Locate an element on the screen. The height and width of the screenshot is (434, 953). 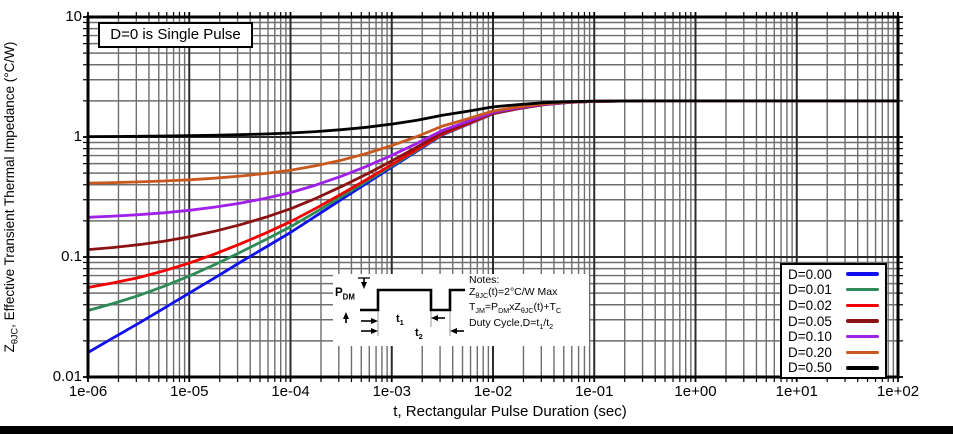
curve-D=0.50 is located at coordinates (493, 118).